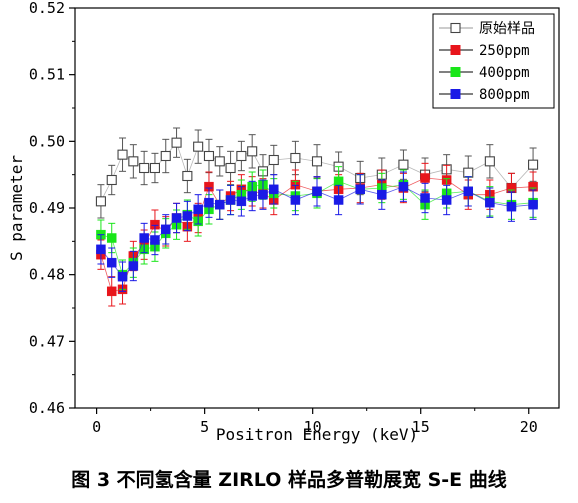 This screenshot has height=503, width=578. What do you see at coordinates (96, 427) in the screenshot?
I see `x-tick-label: 0` at bounding box center [96, 427].